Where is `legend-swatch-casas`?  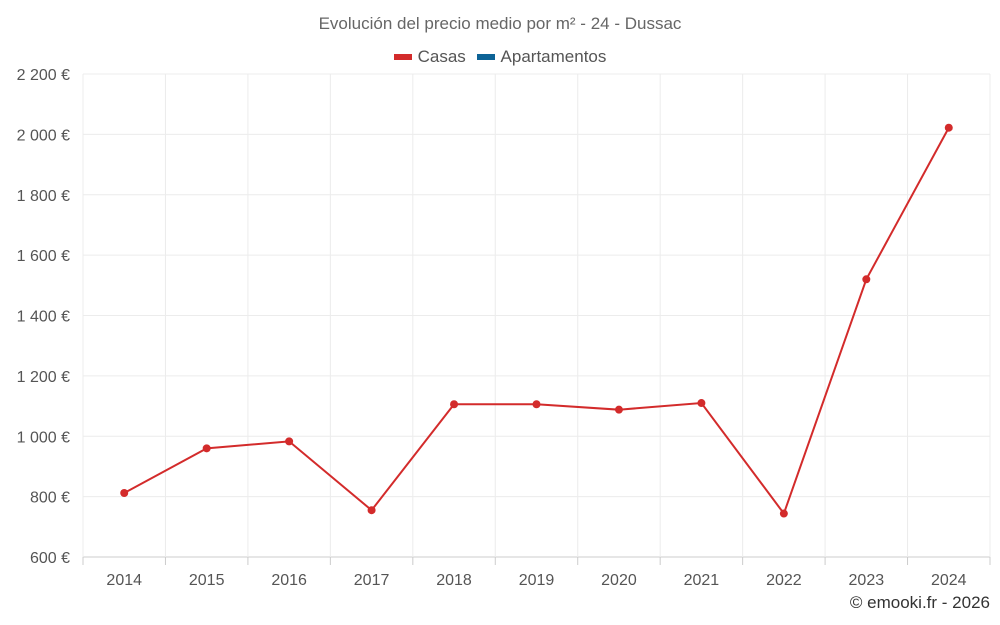 legend-swatch-casas is located at coordinates (402, 57).